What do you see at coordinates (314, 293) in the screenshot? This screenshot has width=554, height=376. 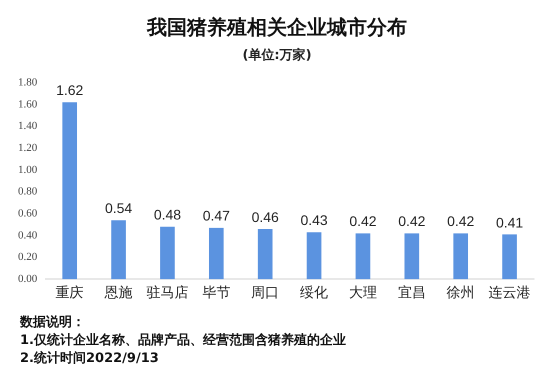 I see `x-tick-label: 绥化` at bounding box center [314, 293].